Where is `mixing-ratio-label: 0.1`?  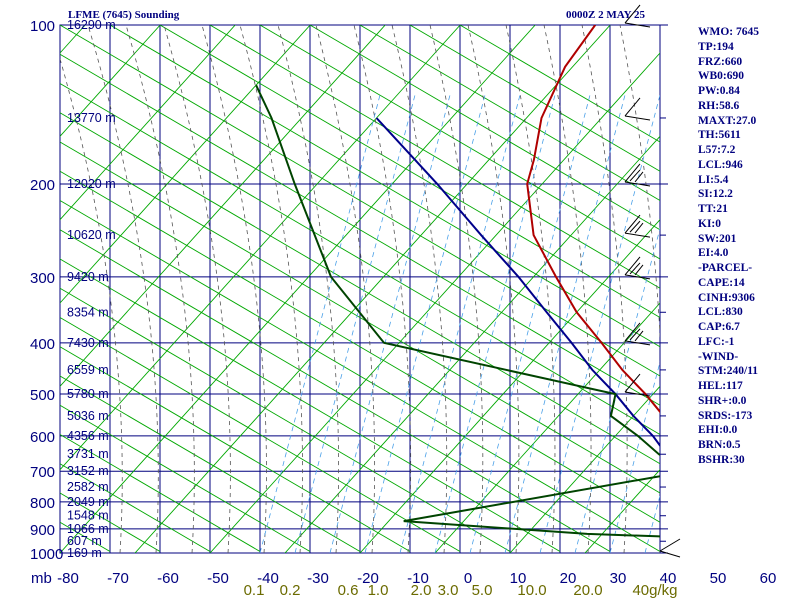 mixing-ratio-label: 0.1 is located at coordinates (254, 590).